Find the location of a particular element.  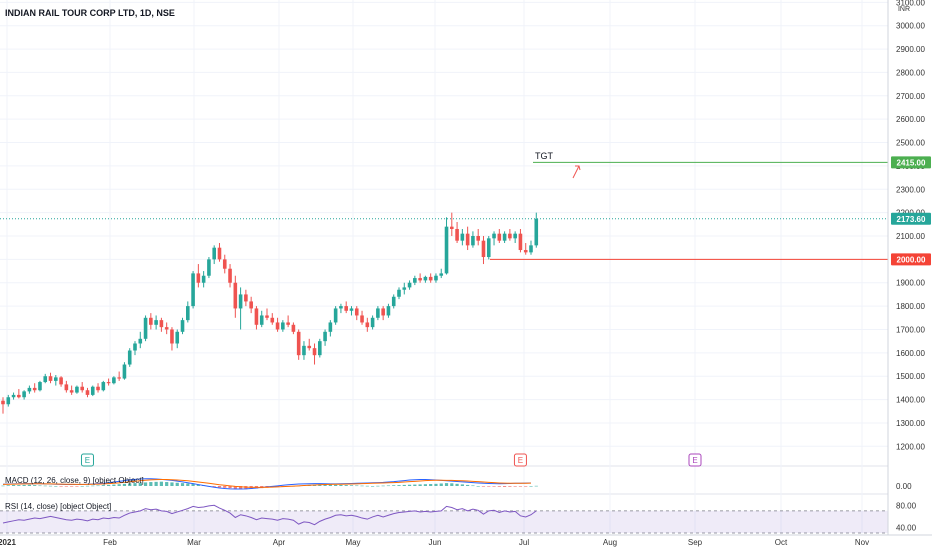

y-tick-label: 1700.00 is located at coordinates (910, 329).